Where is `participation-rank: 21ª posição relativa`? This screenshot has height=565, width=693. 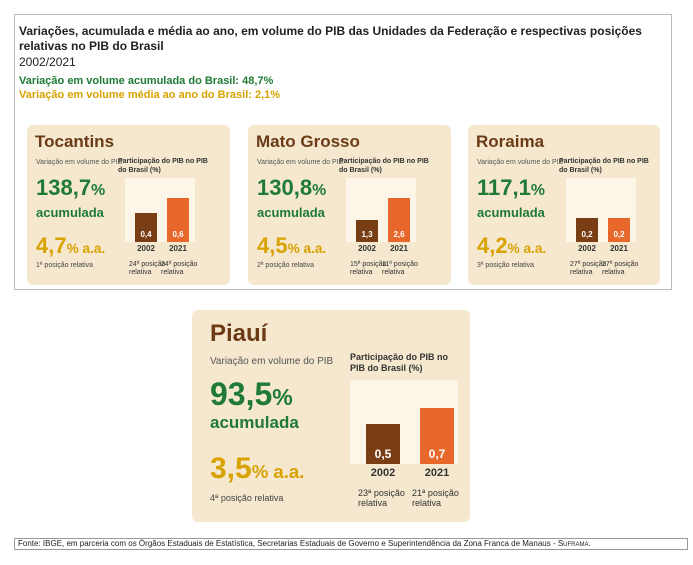 participation-rank: 21ª posição relativa is located at coordinates (435, 498).